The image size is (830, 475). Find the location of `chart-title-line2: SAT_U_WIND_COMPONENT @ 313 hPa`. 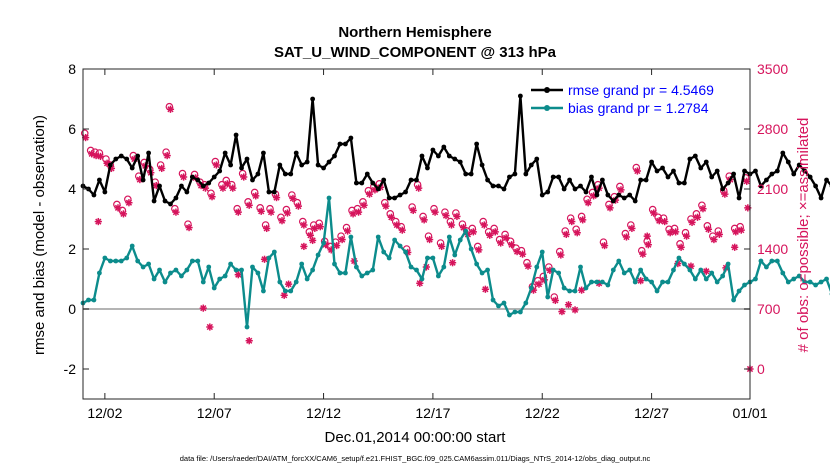

chart-title-line2: SAT_U_WIND_COMPONENT @ 313 hPa is located at coordinates (415, 52).